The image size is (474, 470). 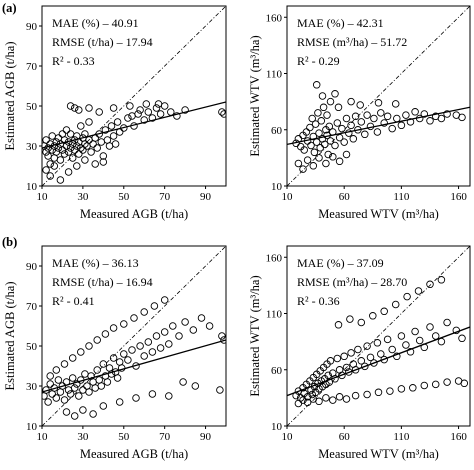 I want to click on panel-label-a: (a), so click(x=9, y=8).